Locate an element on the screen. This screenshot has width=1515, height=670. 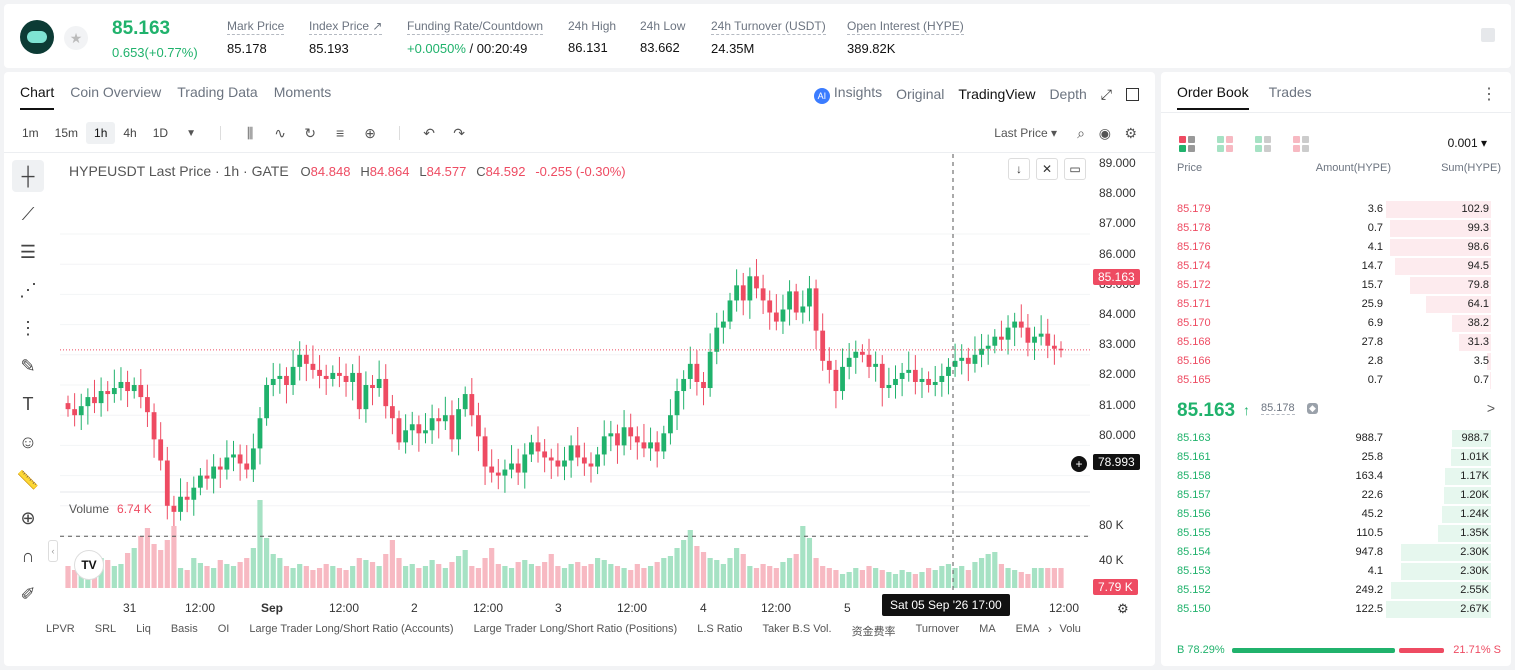
indicator-lt-accounts: Large Trader Long/Short Ratio (Accounts) is located at coordinates (351, 629).